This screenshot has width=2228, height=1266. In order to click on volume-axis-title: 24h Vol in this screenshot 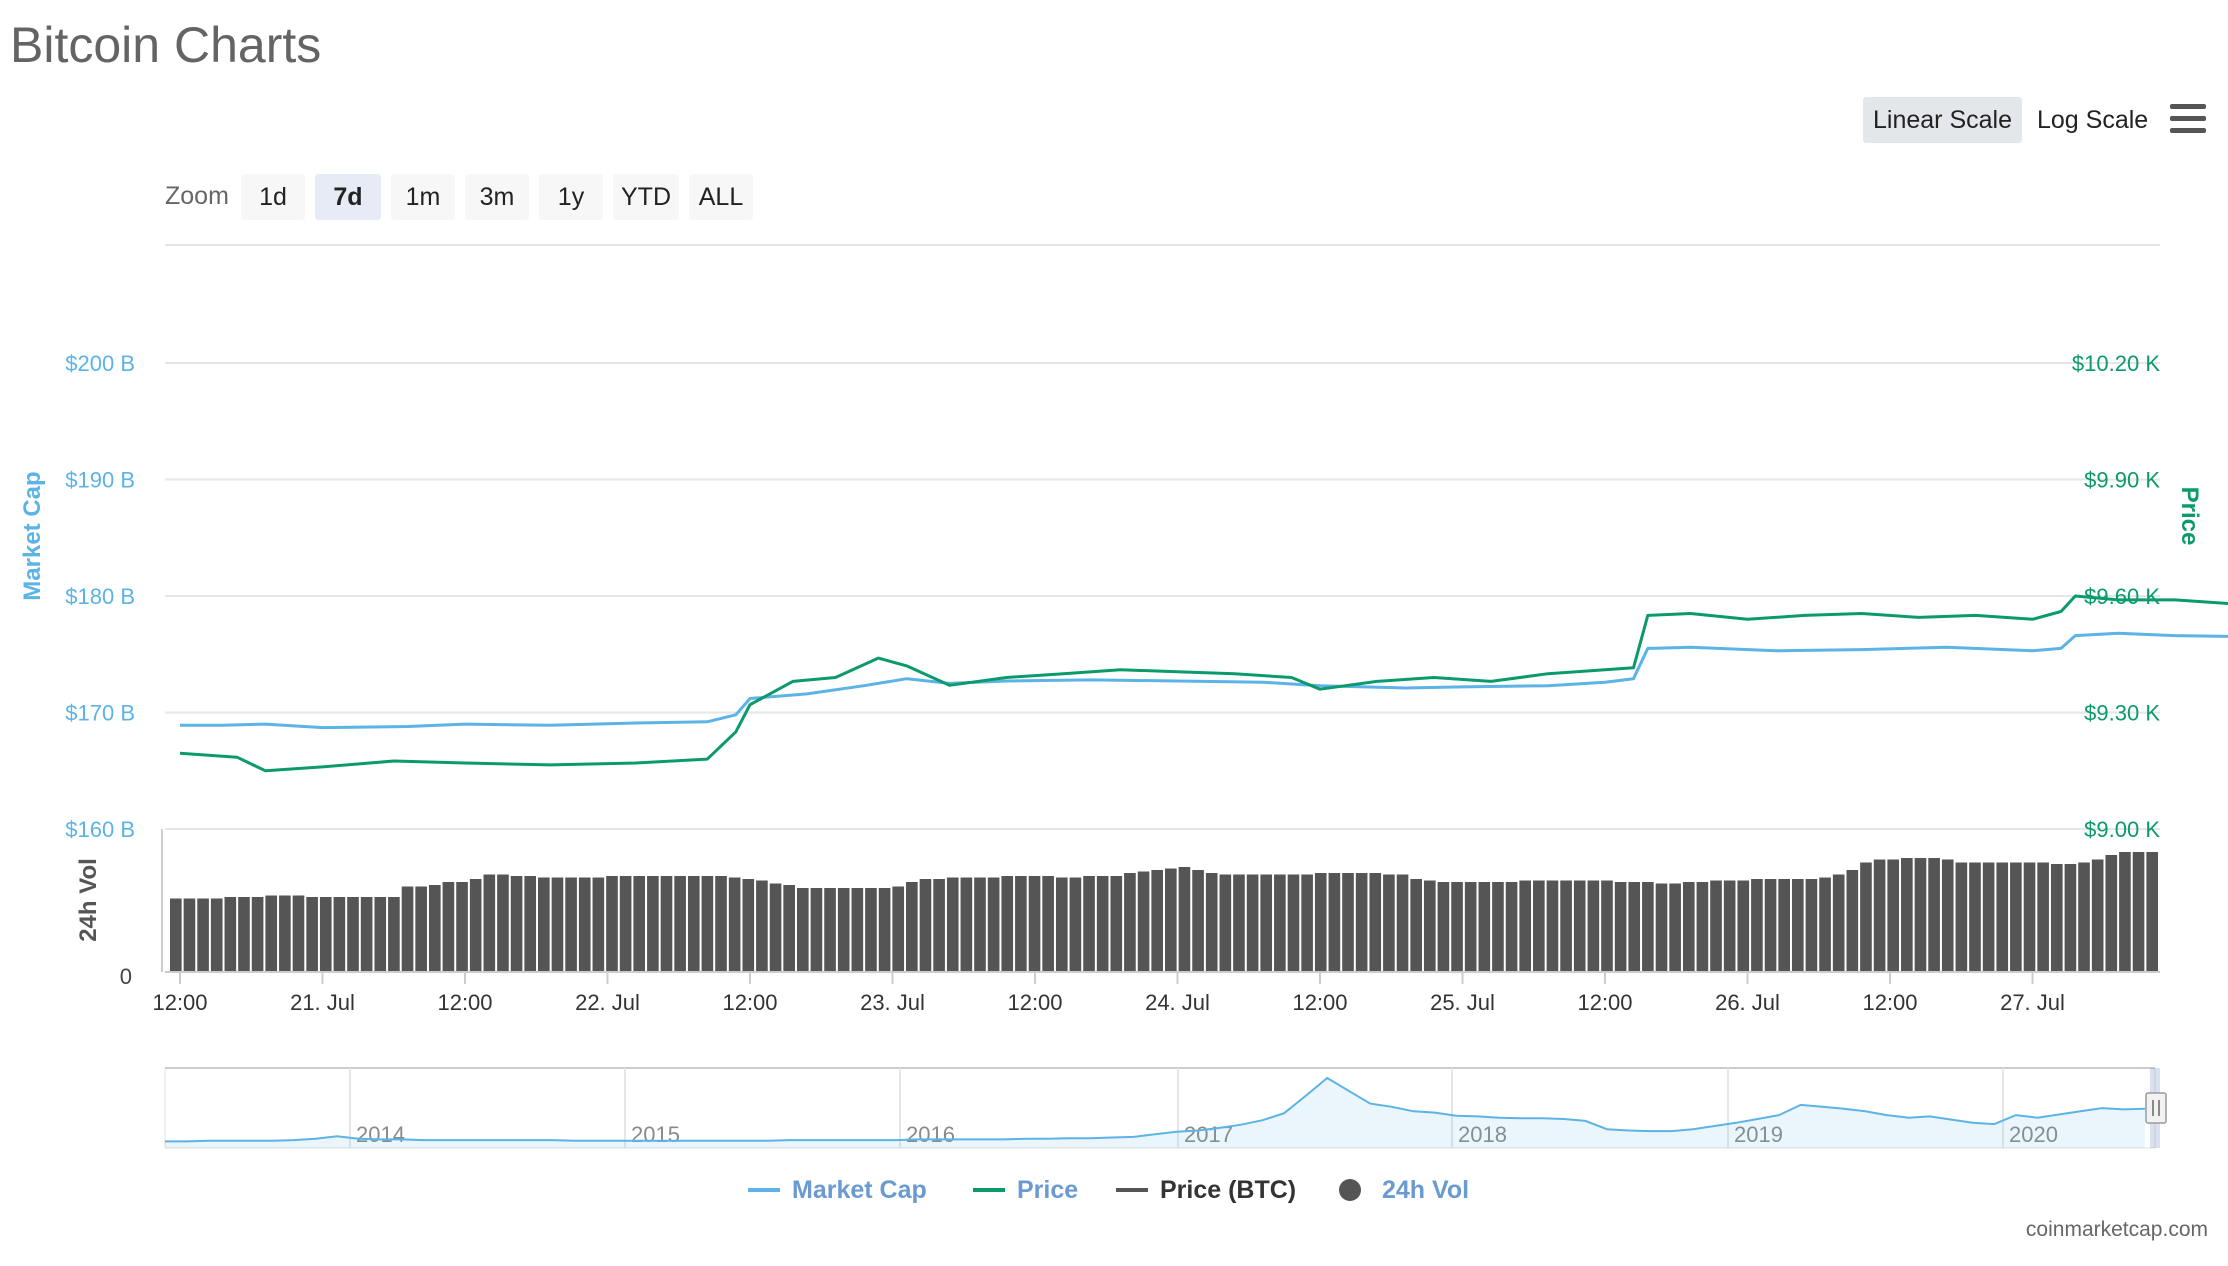, I will do `click(88, 900)`.